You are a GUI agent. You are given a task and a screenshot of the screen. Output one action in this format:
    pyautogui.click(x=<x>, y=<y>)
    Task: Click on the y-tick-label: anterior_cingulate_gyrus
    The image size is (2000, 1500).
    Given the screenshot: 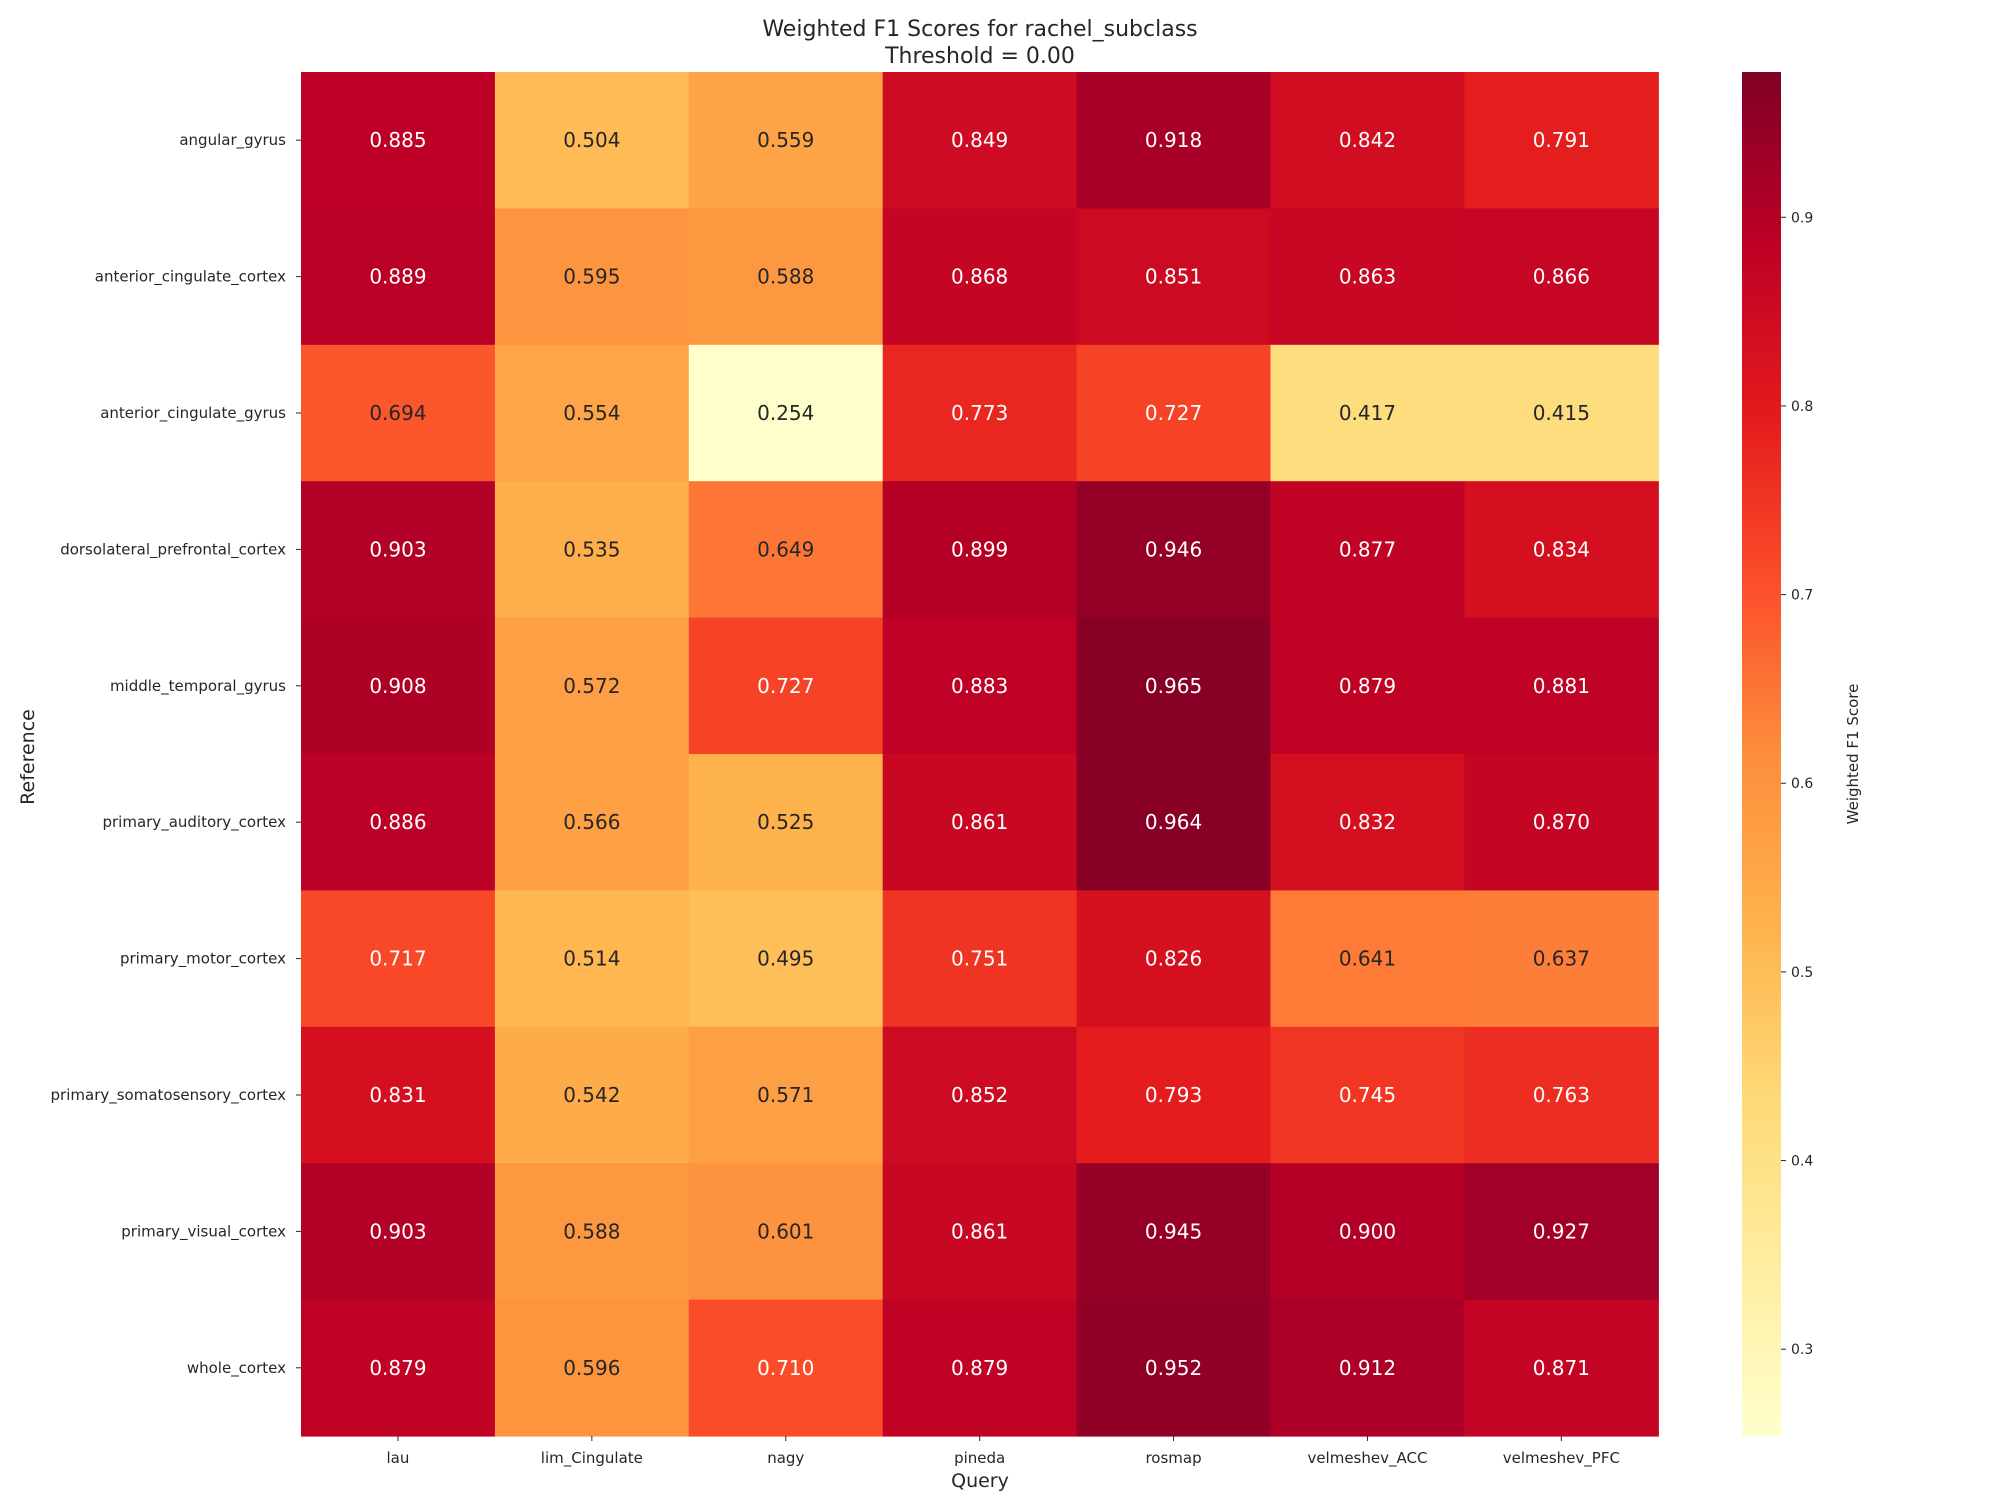 What is the action you would take?
    pyautogui.click(x=193, y=413)
    